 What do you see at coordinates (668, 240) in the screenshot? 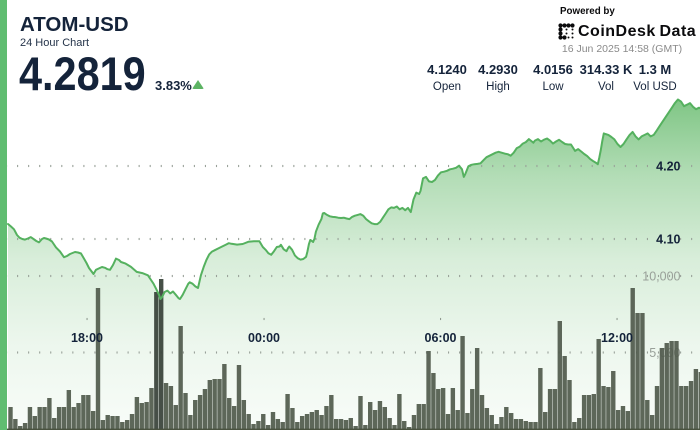
I see `svg-text: 4.10` at bounding box center [668, 240].